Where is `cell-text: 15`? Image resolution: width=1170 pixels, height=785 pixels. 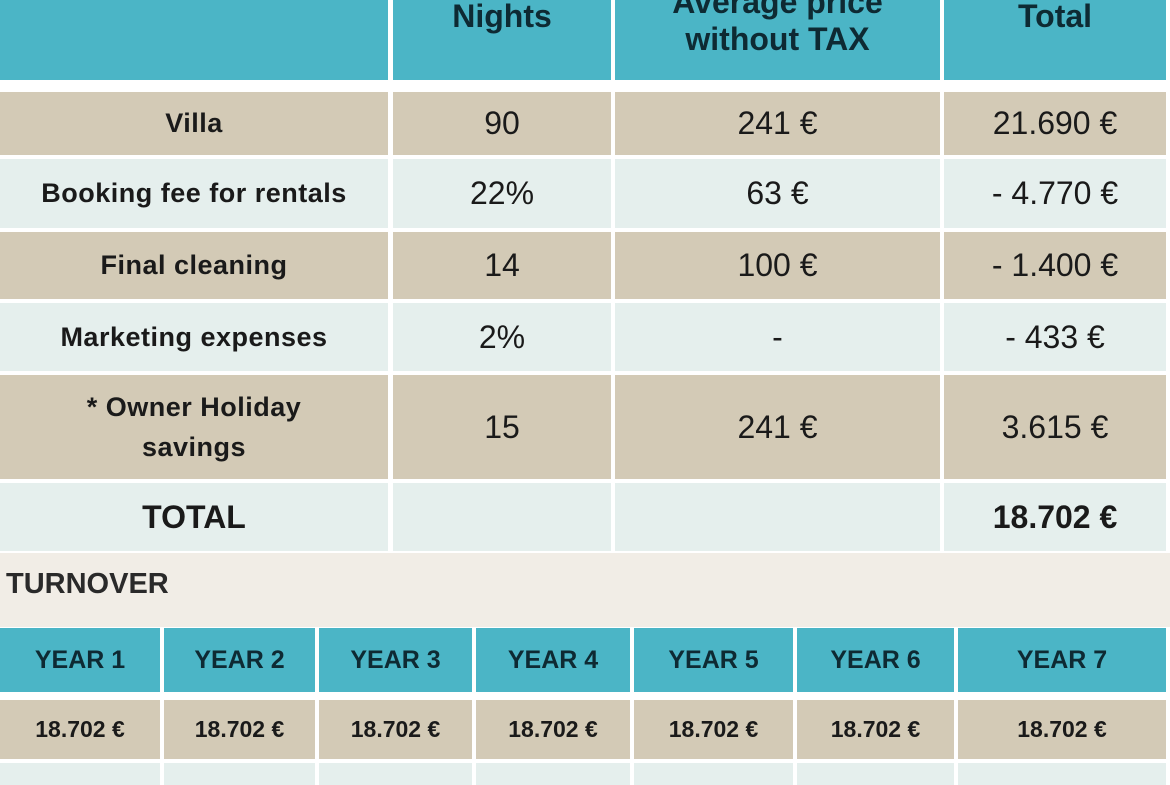
cell-text: 15 is located at coordinates (502, 426).